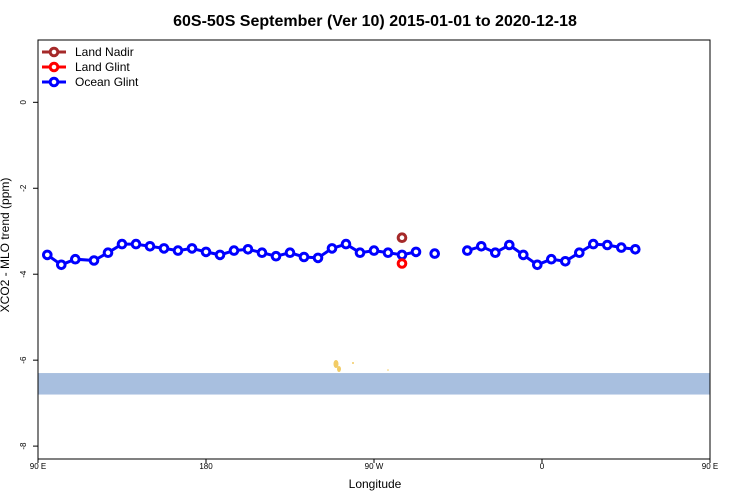 The width and height of the screenshot is (750, 500). Describe the element at coordinates (542, 466) in the screenshot. I see `x-tick-label: 0` at that location.